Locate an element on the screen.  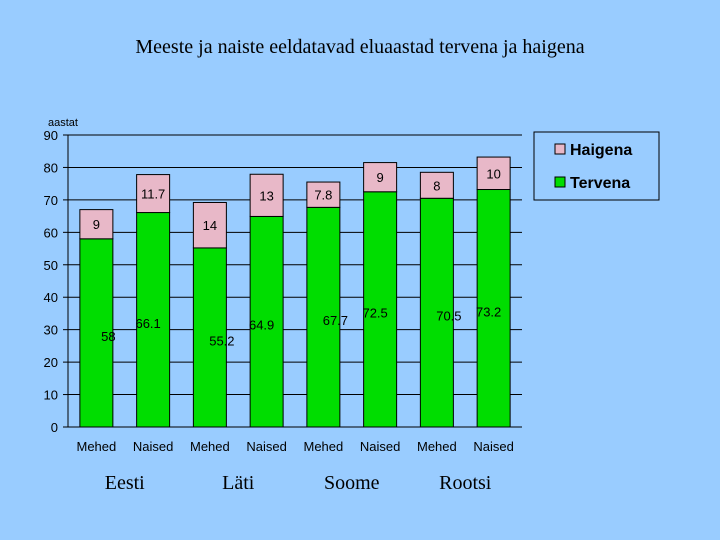
y-tick-label: 60 is located at coordinates (51, 232).